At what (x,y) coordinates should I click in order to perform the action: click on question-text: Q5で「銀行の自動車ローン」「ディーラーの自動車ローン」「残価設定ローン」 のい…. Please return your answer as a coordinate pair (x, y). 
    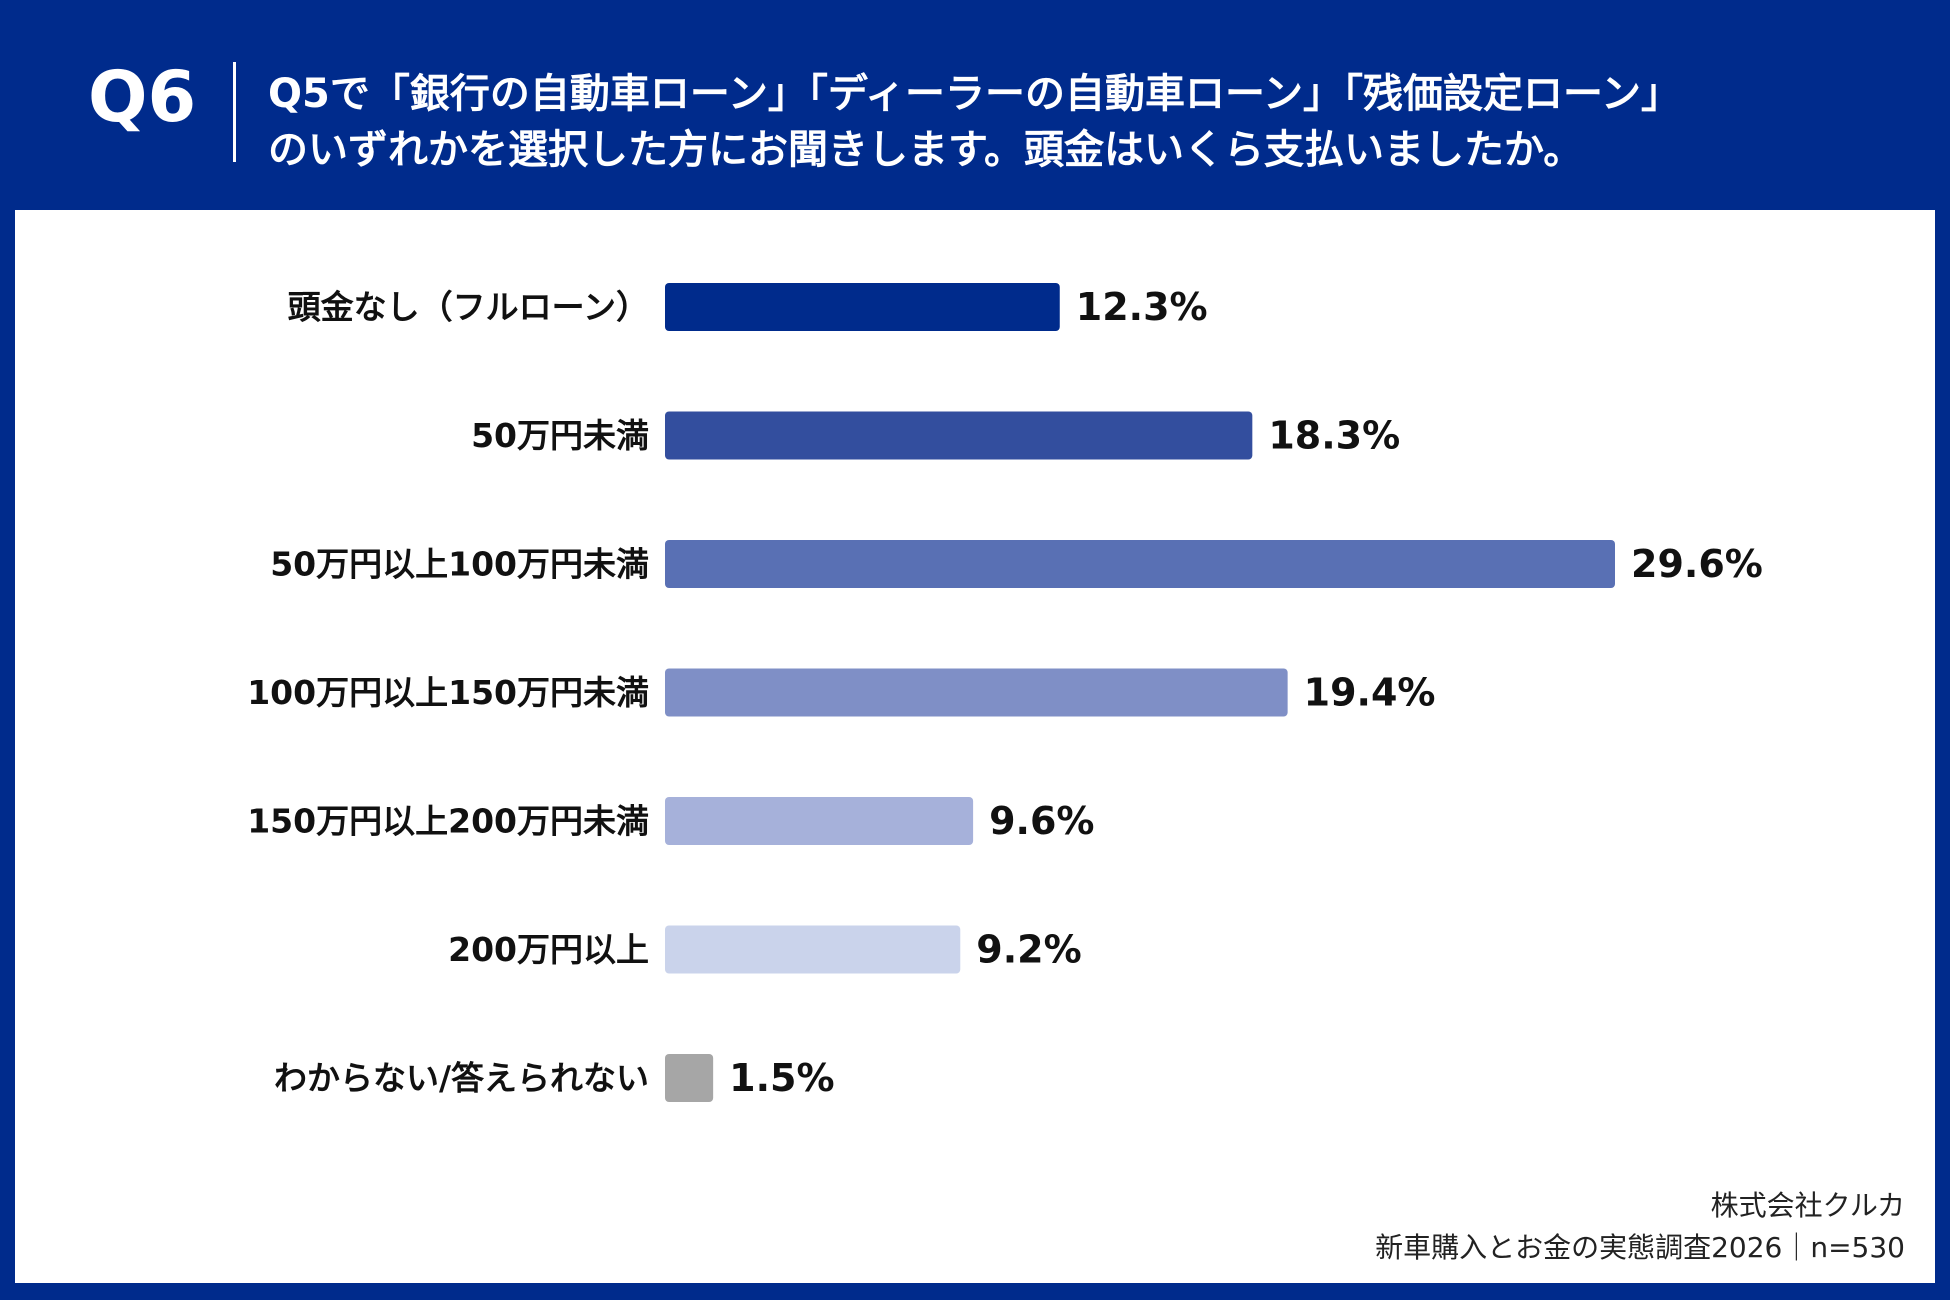
    Looking at the image, I should click on (1088, 122).